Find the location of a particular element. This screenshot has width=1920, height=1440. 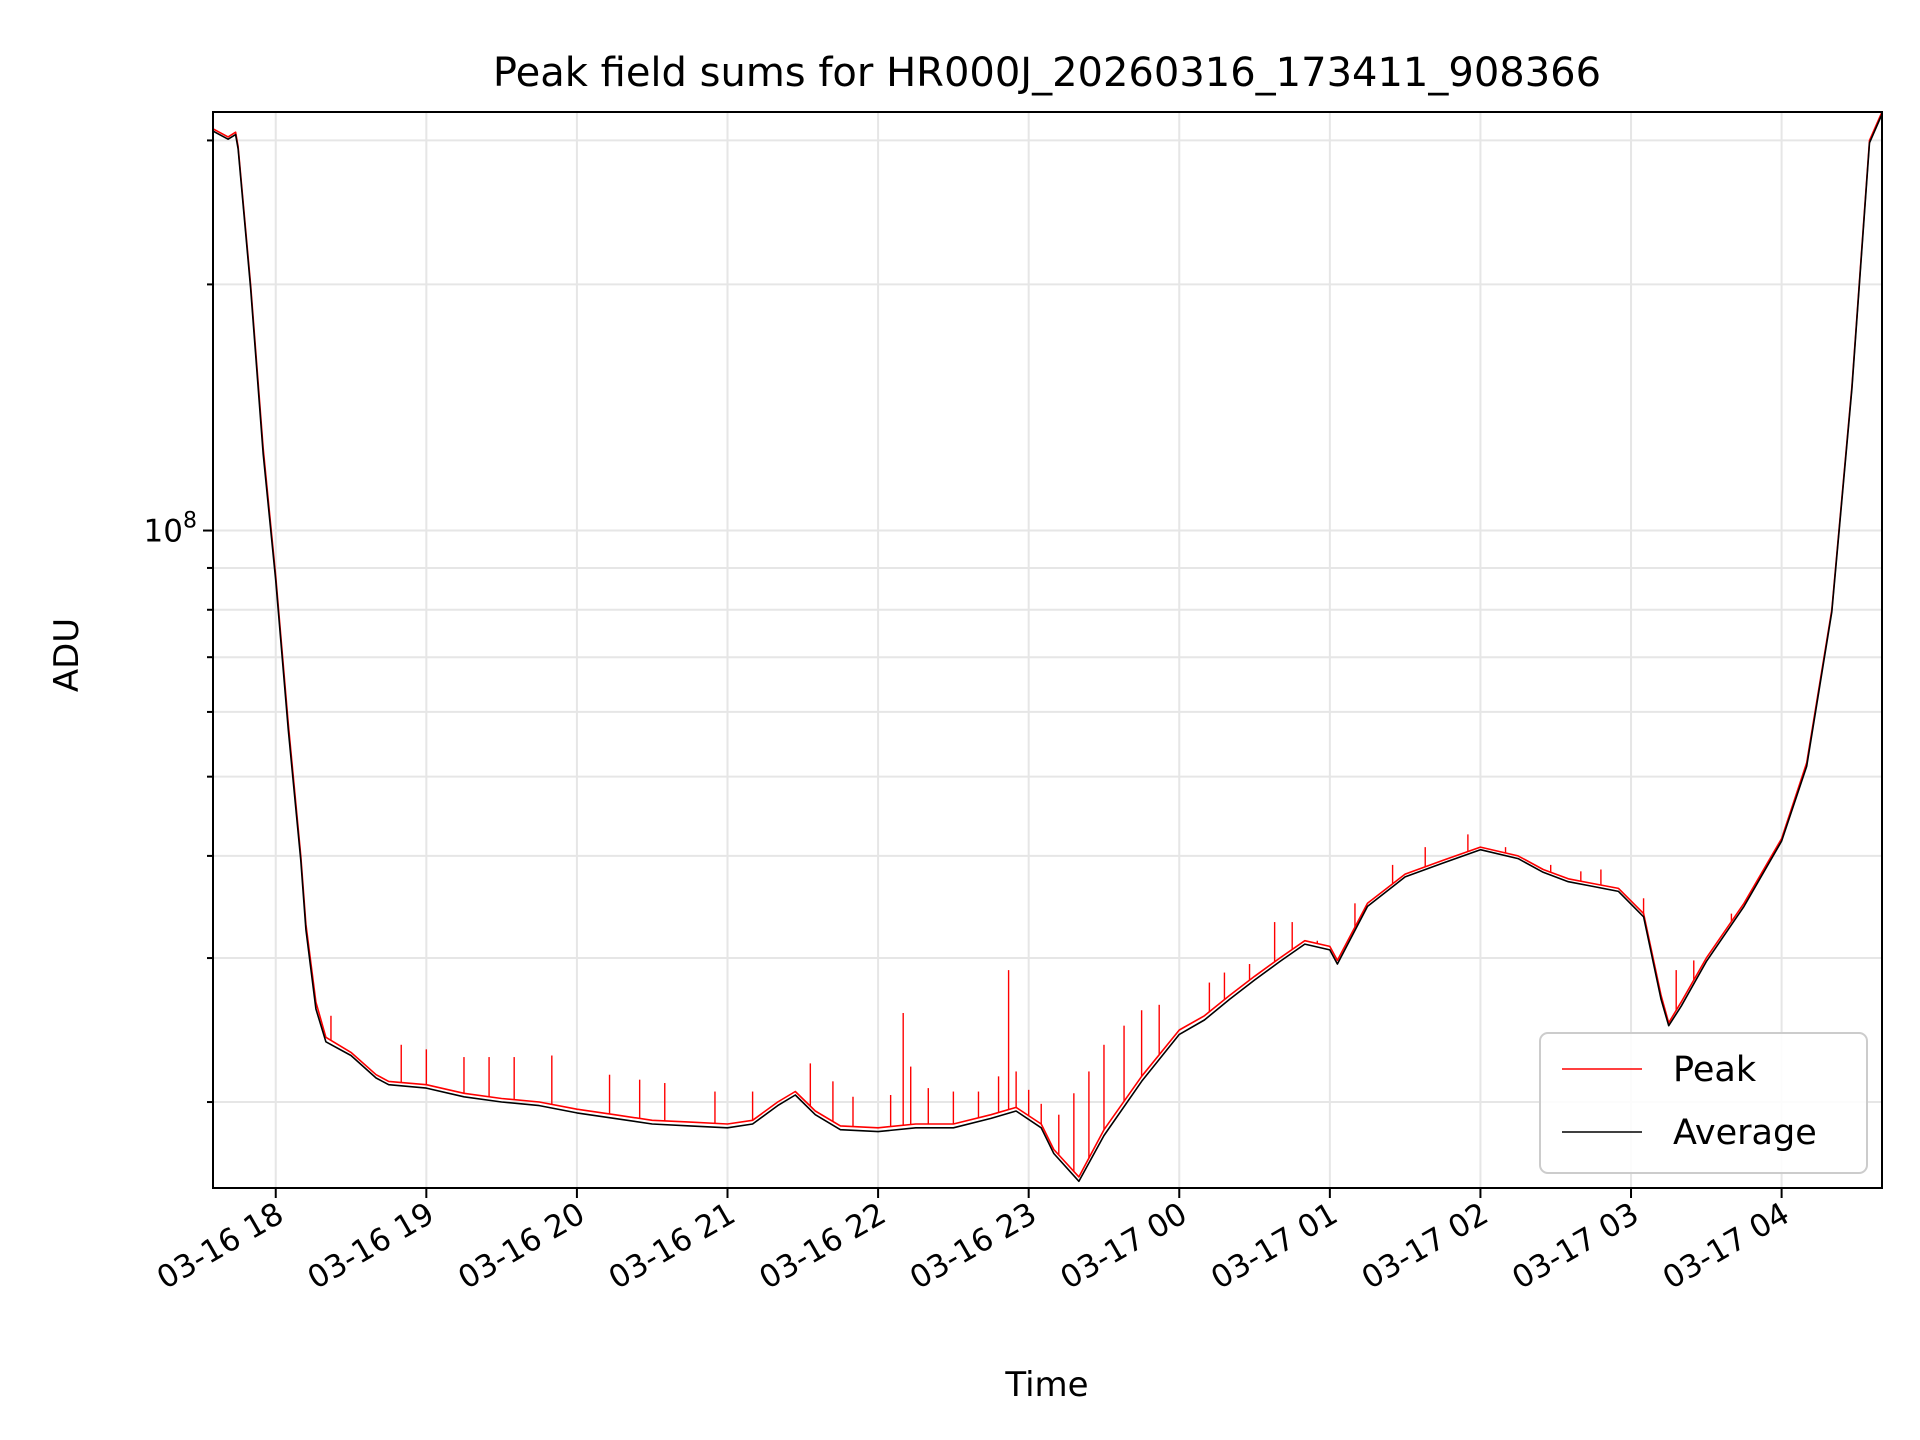

y-axis-label: ADU is located at coordinates (67, 655).